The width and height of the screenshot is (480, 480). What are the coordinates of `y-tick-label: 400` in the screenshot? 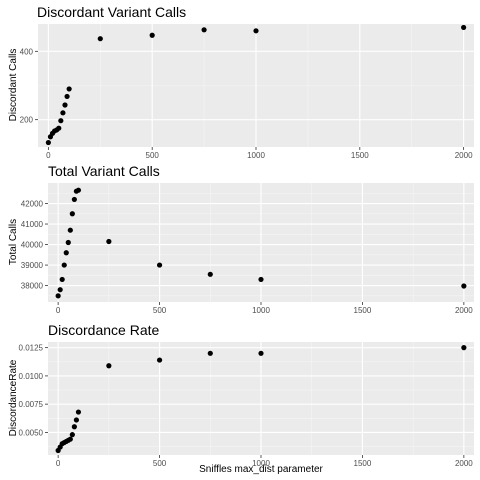 It's located at (27, 51).